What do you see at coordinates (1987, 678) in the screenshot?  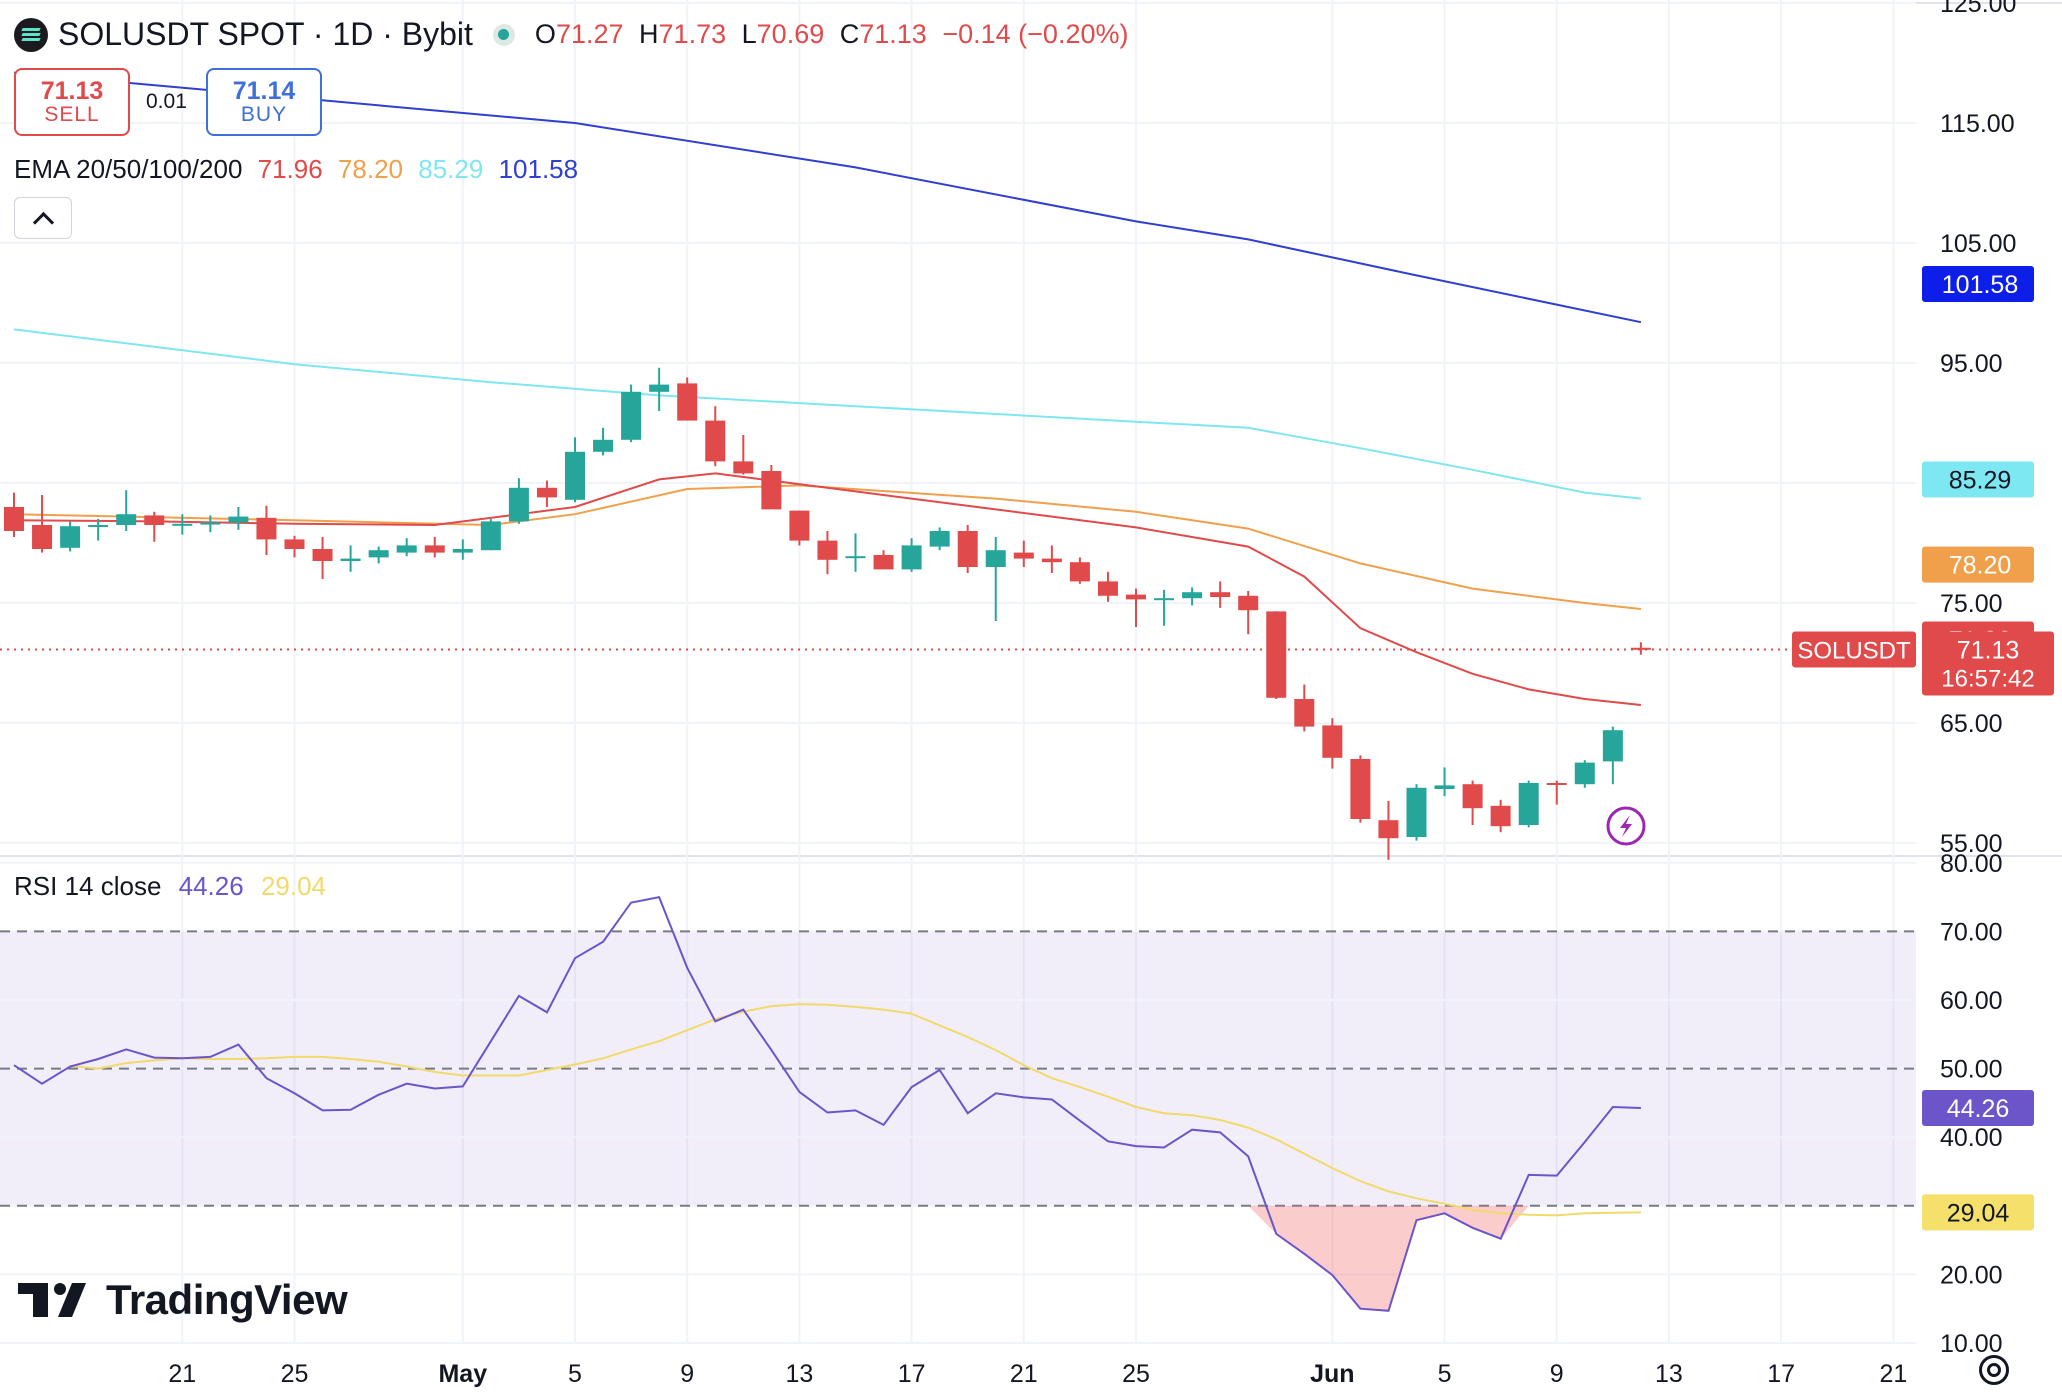 I see `candle-countdown-label: 16:57:42` at bounding box center [1987, 678].